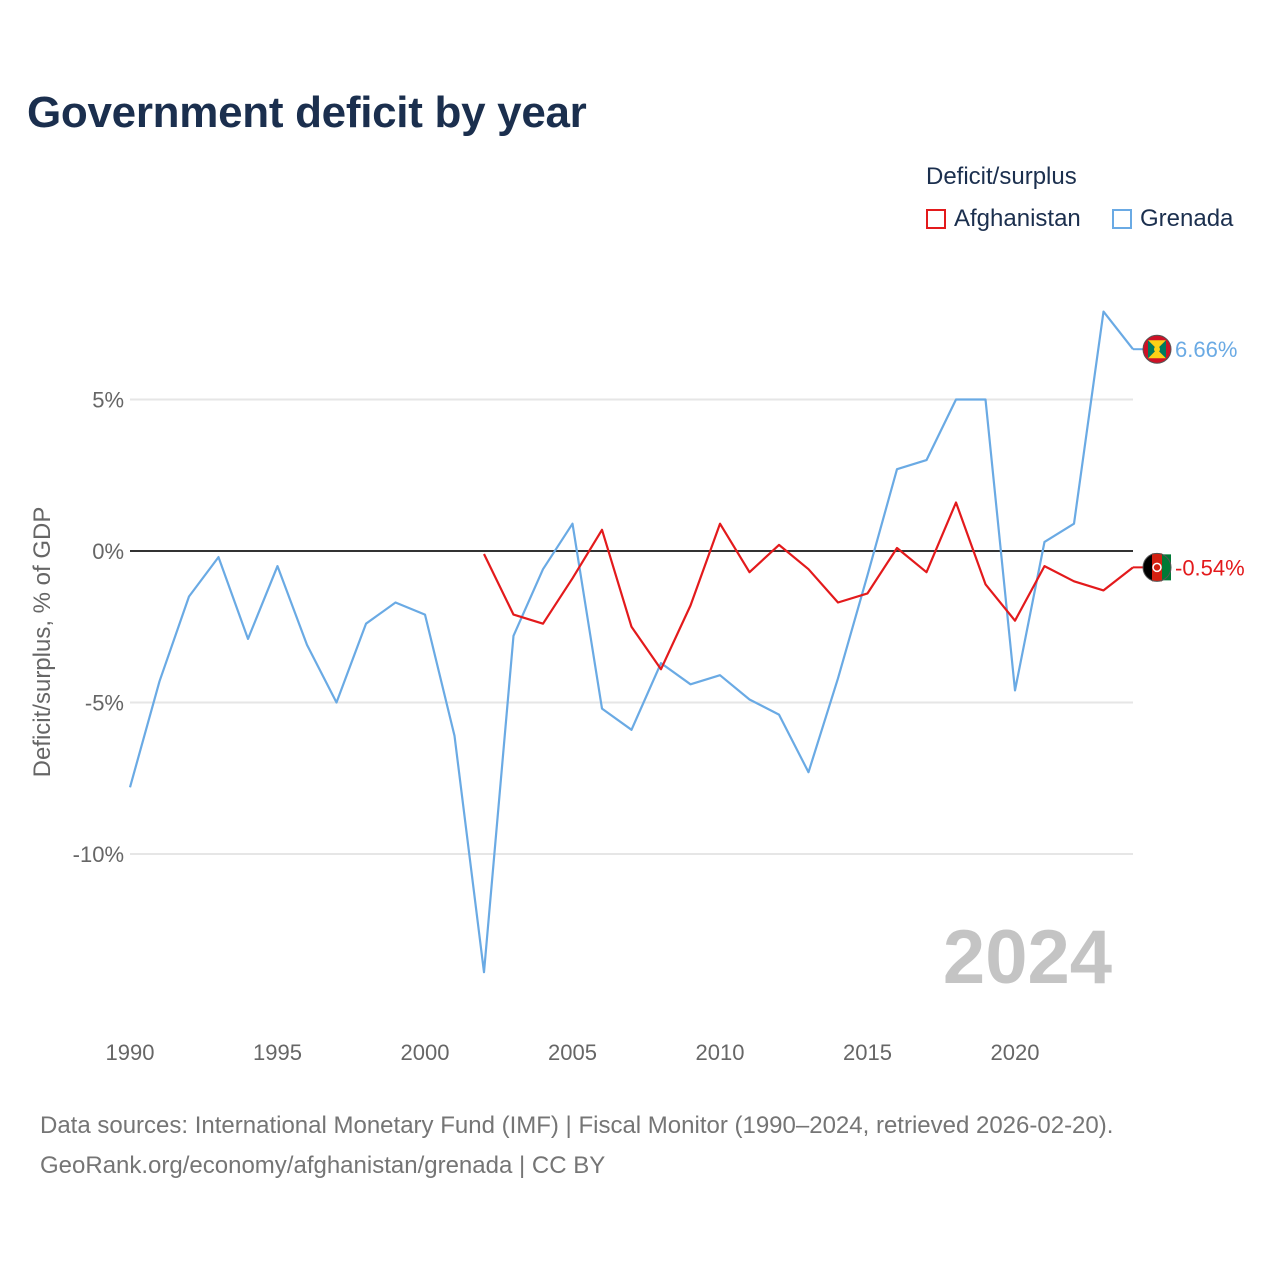 This screenshot has width=1280, height=1280. Describe the element at coordinates (104, 703) in the screenshot. I see `y-tick-label: -5%` at that location.